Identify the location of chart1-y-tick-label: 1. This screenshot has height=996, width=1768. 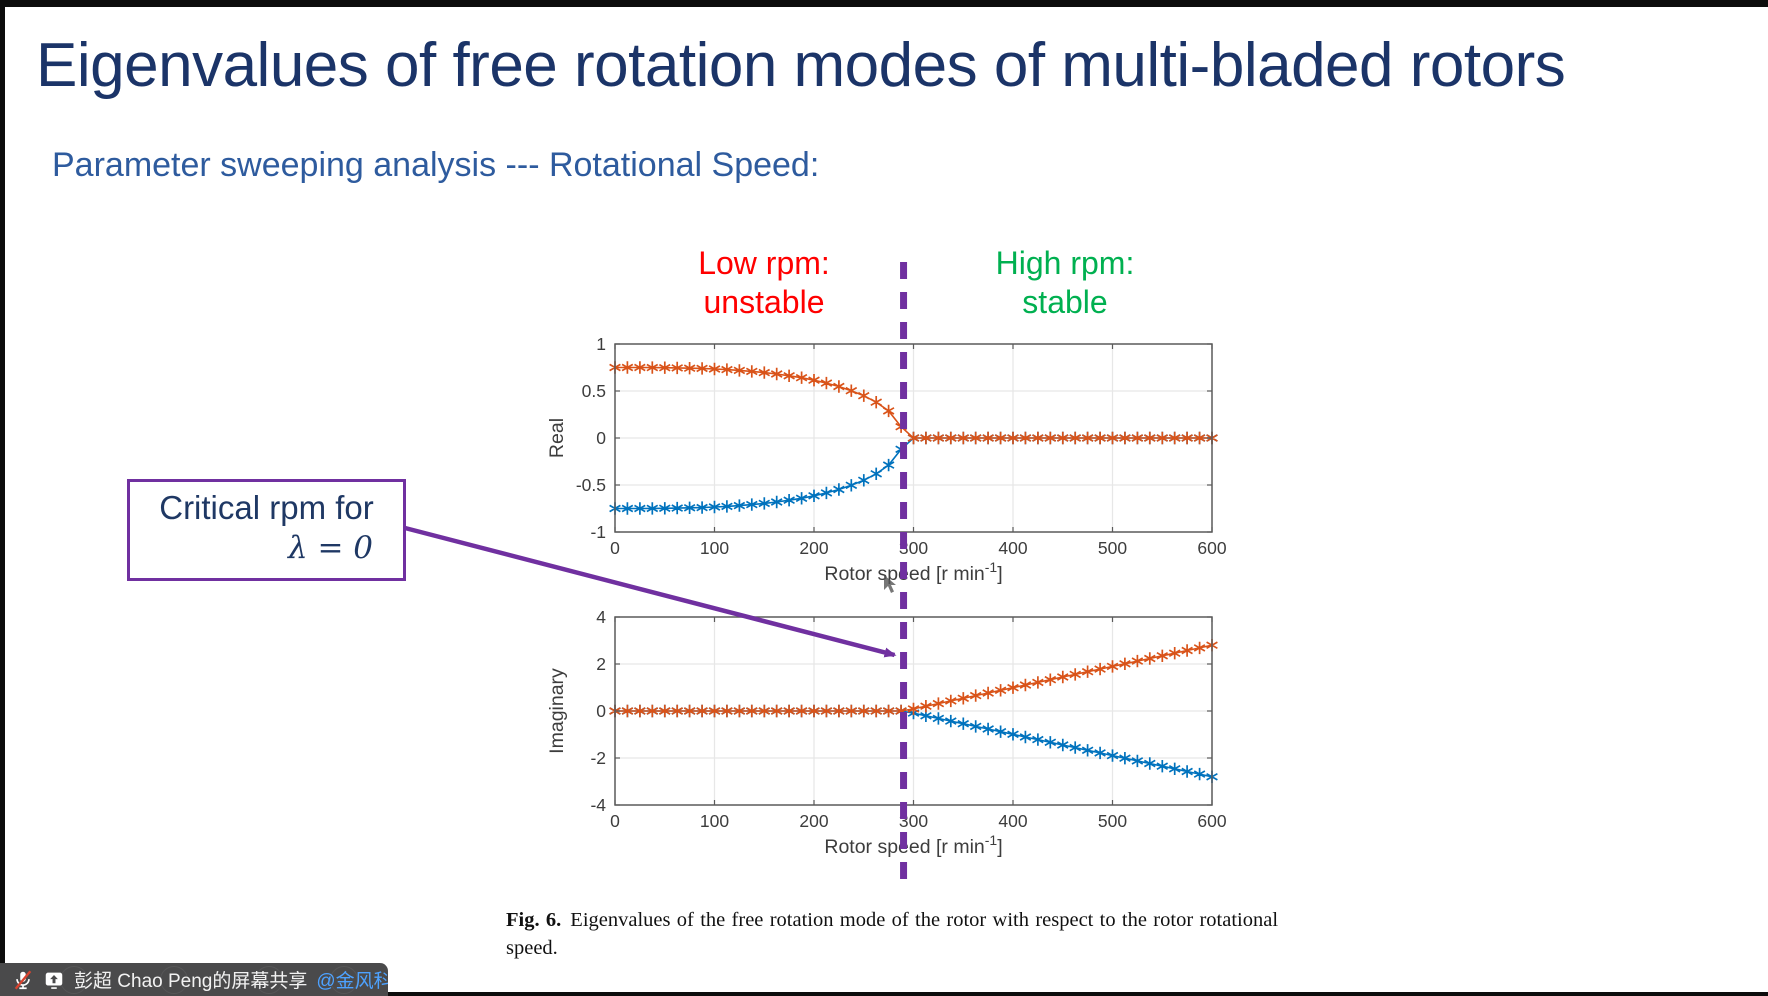
(601, 344).